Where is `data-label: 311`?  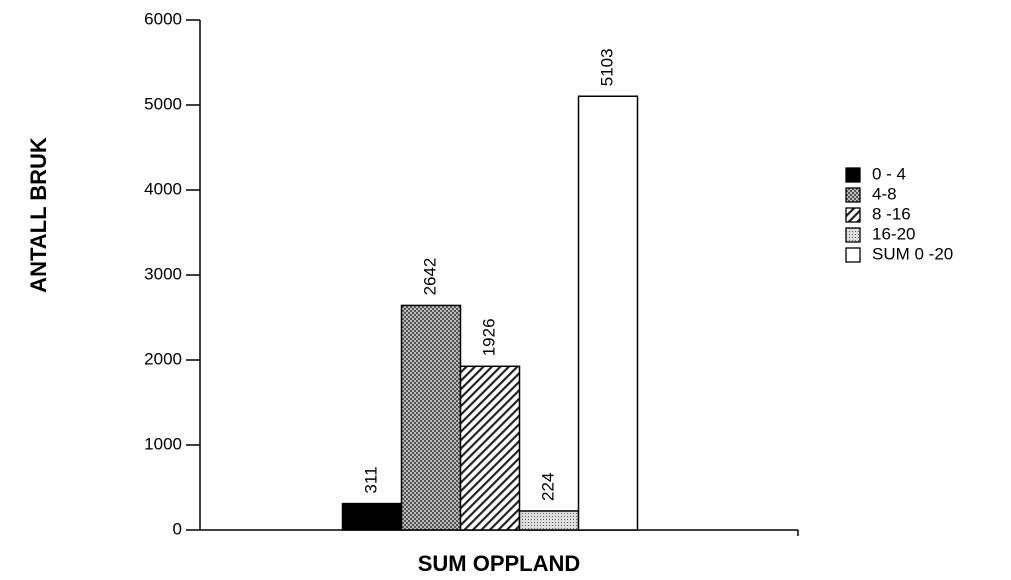 data-label: 311 is located at coordinates (370, 479).